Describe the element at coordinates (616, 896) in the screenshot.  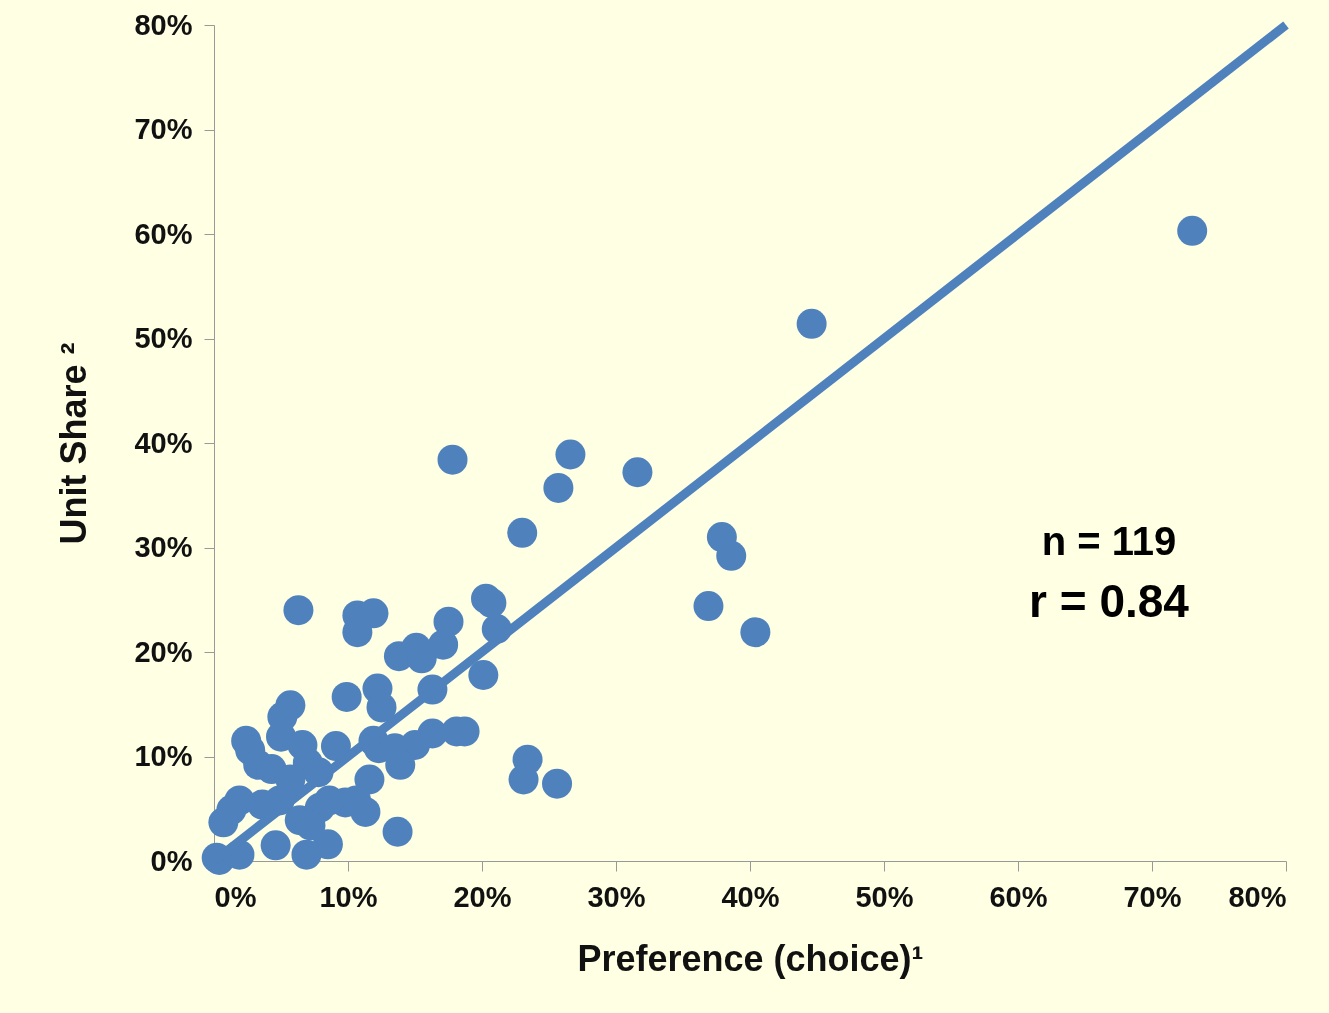
I see `x-tick-label: 30%` at that location.